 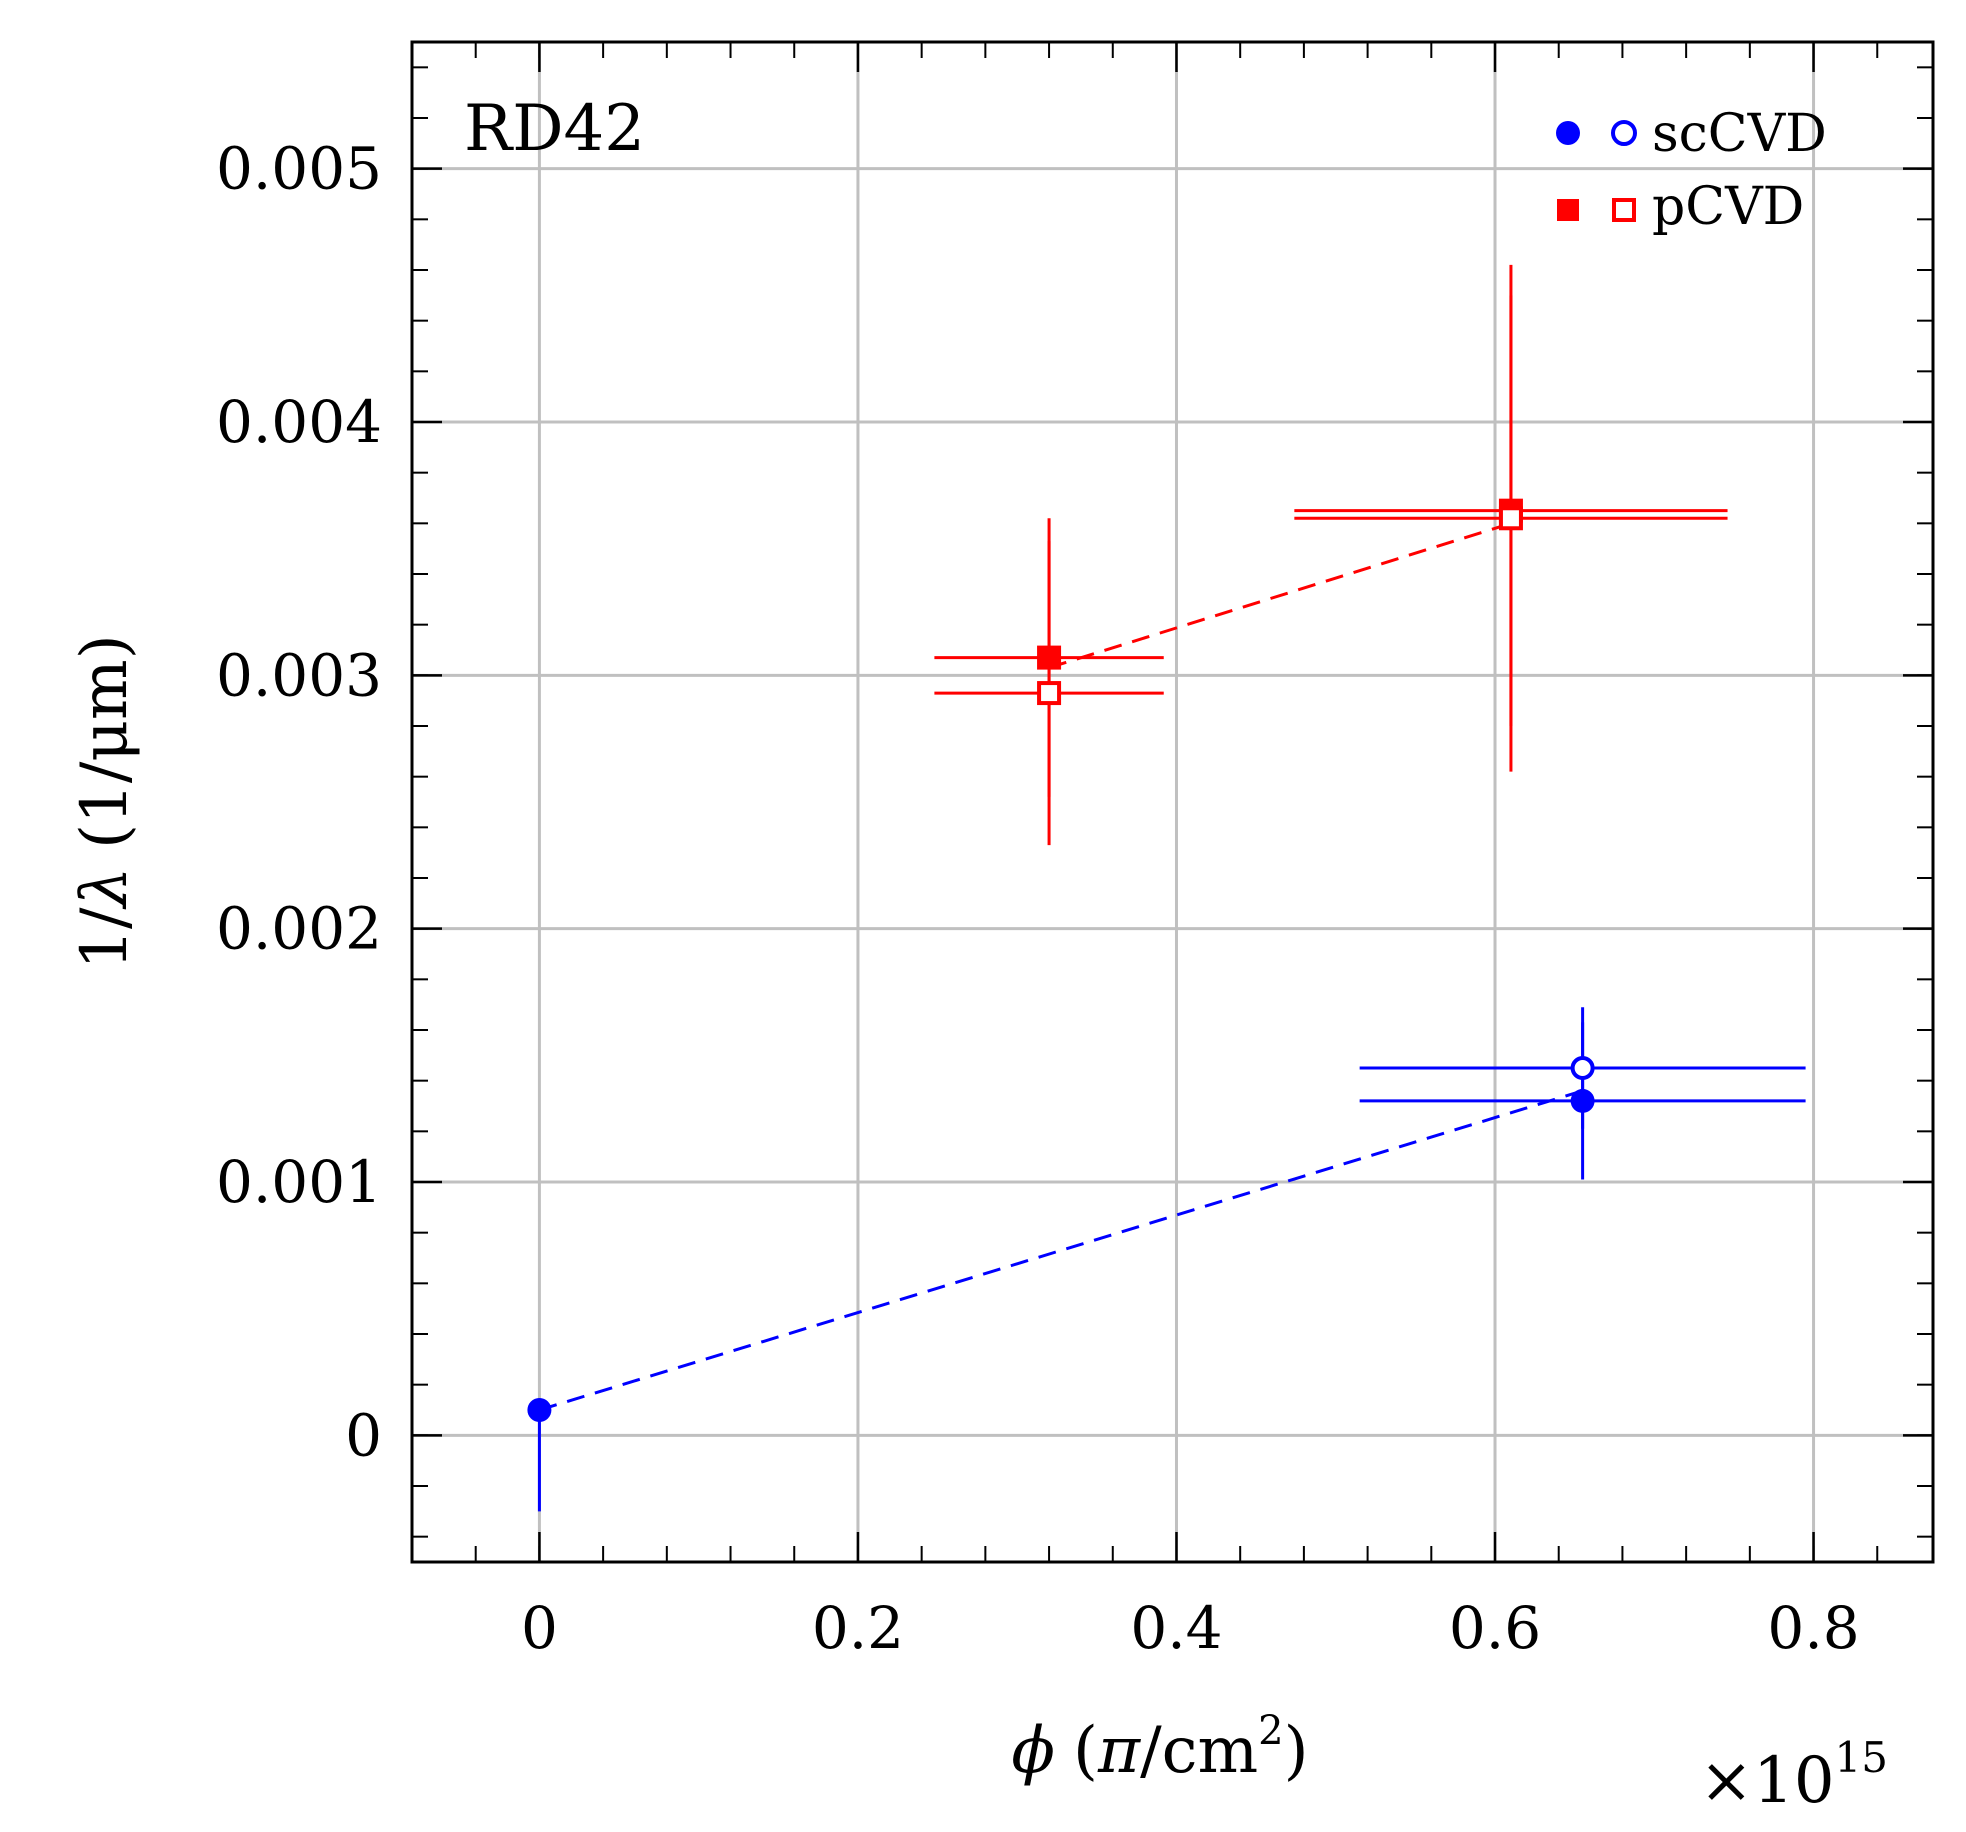 What do you see at coordinates (1568, 210) in the screenshot?
I see `legend-pcvd-filled-icon` at bounding box center [1568, 210].